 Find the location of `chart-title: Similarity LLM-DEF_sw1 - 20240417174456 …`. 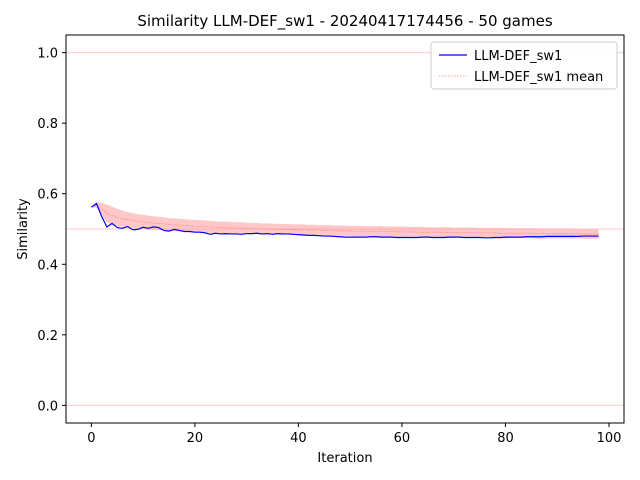

chart-title: Similarity LLM-DEF_sw1 - 20240417174456 … is located at coordinates (344, 21).